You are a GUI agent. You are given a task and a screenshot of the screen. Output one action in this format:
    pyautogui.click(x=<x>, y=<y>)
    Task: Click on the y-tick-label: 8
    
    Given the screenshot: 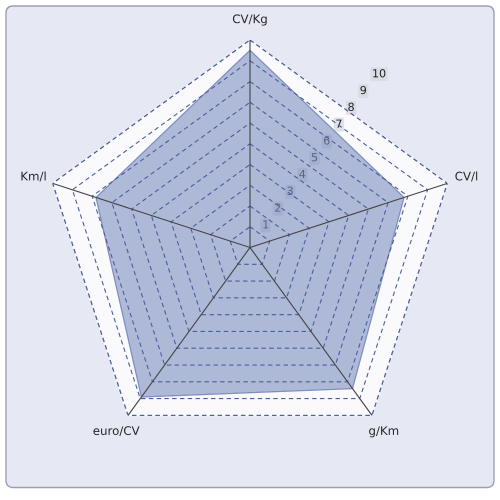 What is the action you would take?
    pyautogui.click(x=351, y=107)
    